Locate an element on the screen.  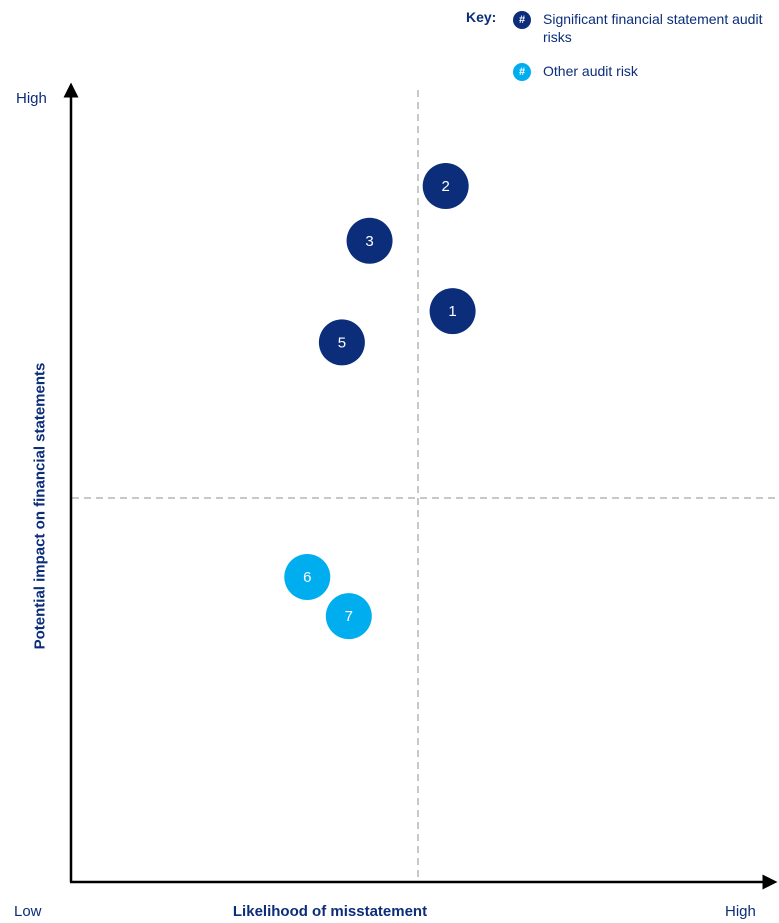
legend-label-other: Other audit risk is located at coordinates (590, 71).